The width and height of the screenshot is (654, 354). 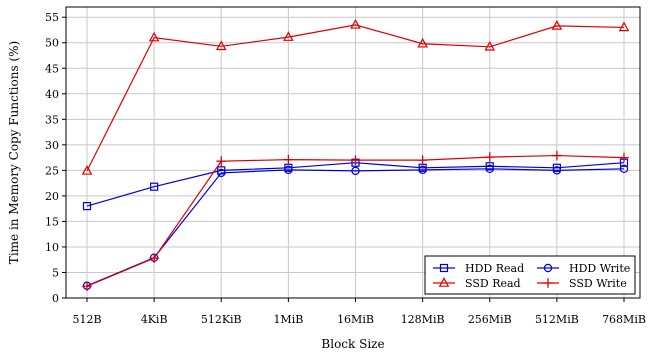 I want to click on y-tick-label: 40, so click(x=52, y=94).